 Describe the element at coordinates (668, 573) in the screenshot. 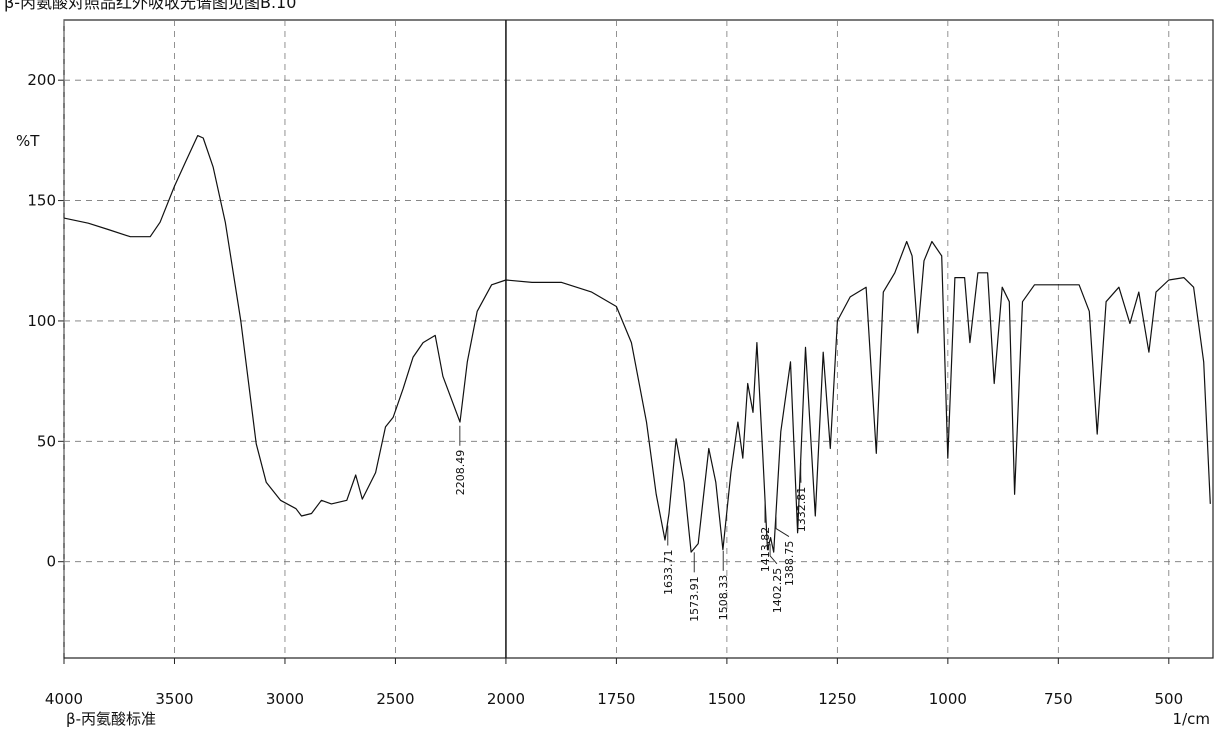

I see `peak-label: 1633.71` at that location.